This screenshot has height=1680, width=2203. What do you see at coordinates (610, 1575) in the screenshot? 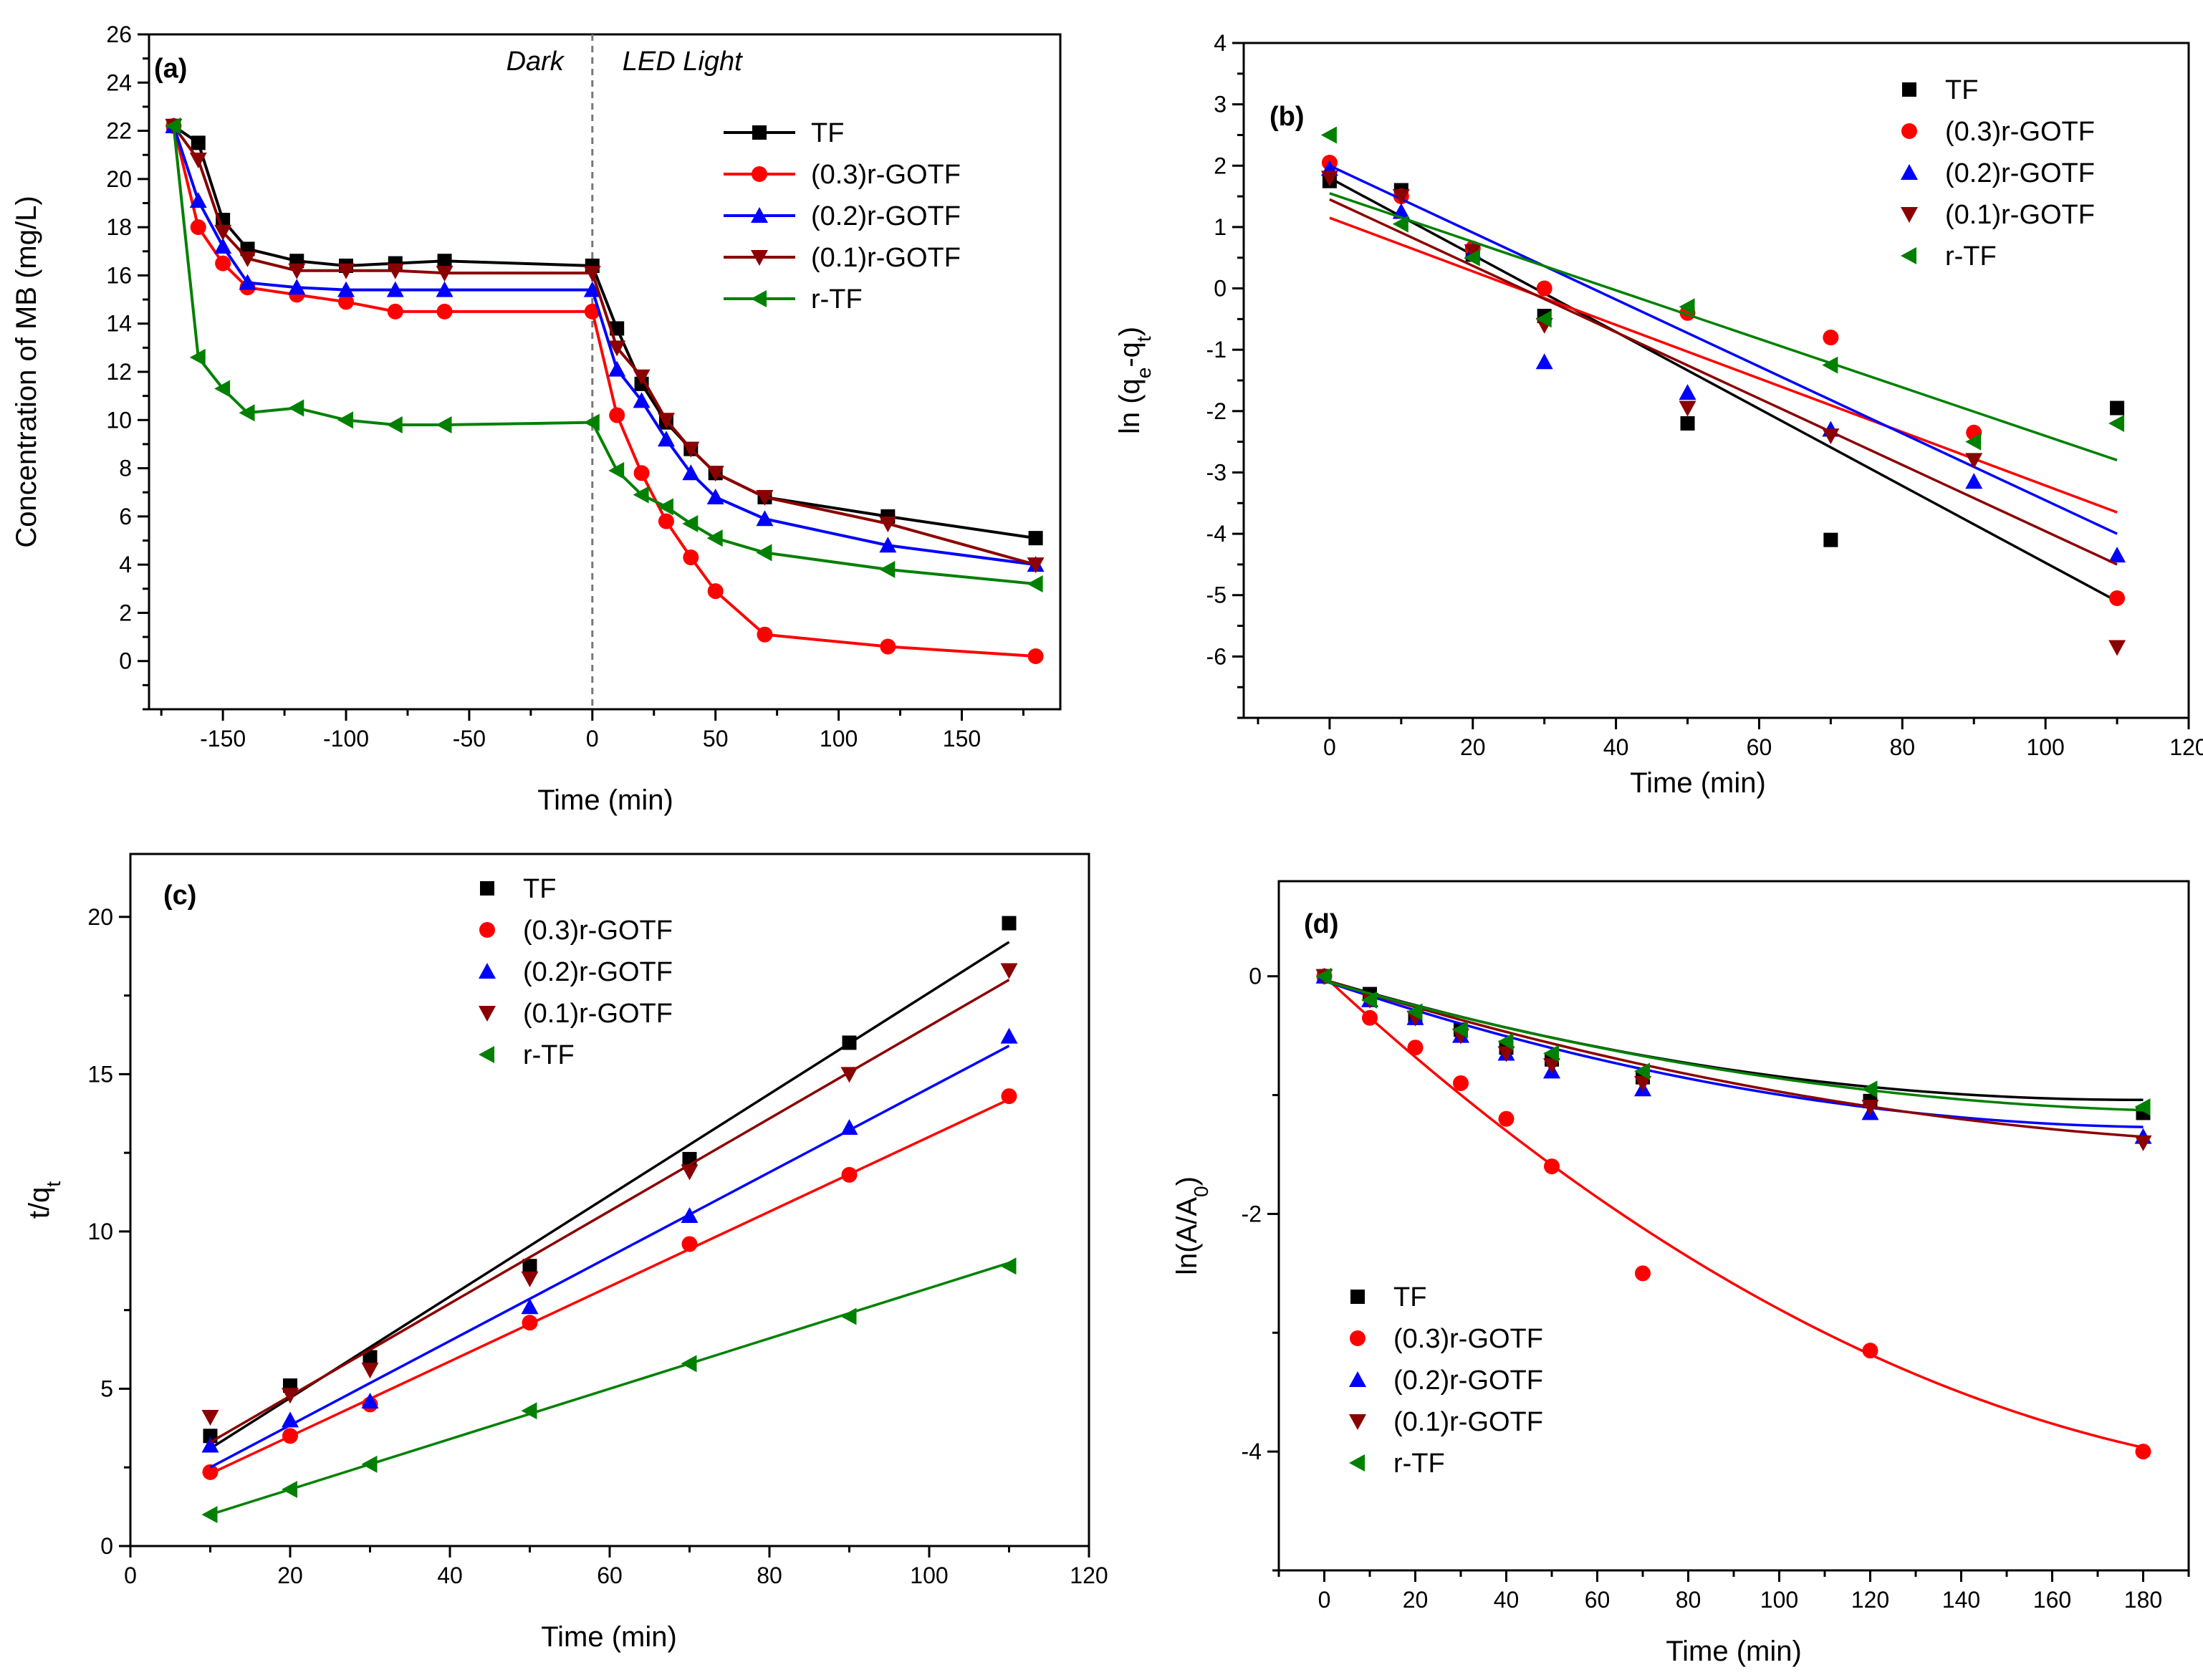
I see `x-tick-label: 60` at bounding box center [610, 1575].